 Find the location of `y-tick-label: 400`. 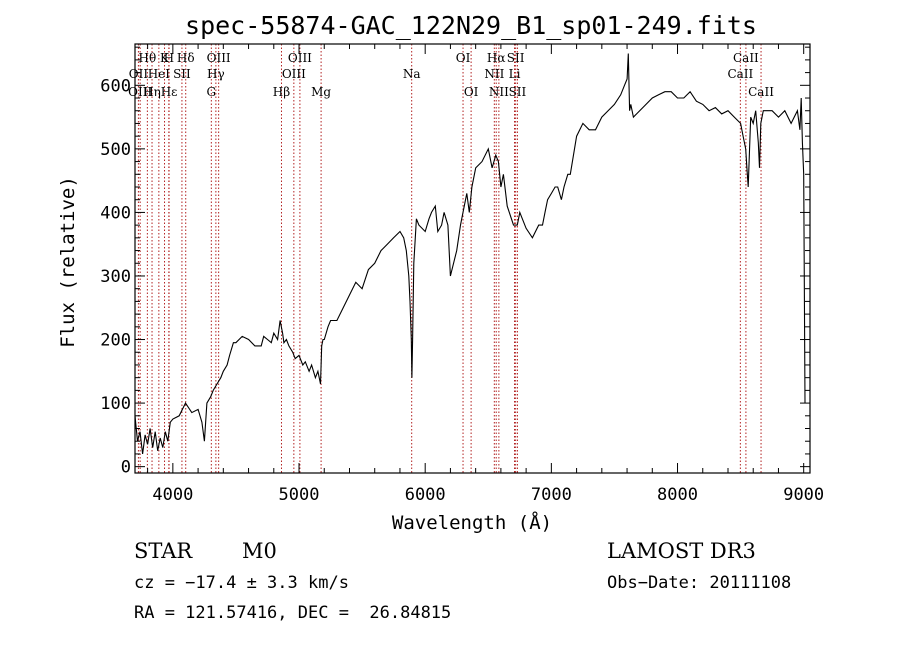

y-tick-label: 400 is located at coordinates (115, 213).